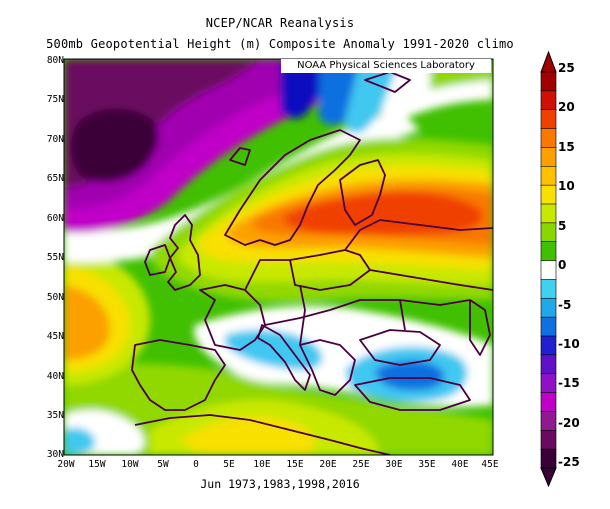 The height and width of the screenshot is (509, 610). Describe the element at coordinates (569, 462) in the screenshot. I see `colorbar-label: -25` at that location.